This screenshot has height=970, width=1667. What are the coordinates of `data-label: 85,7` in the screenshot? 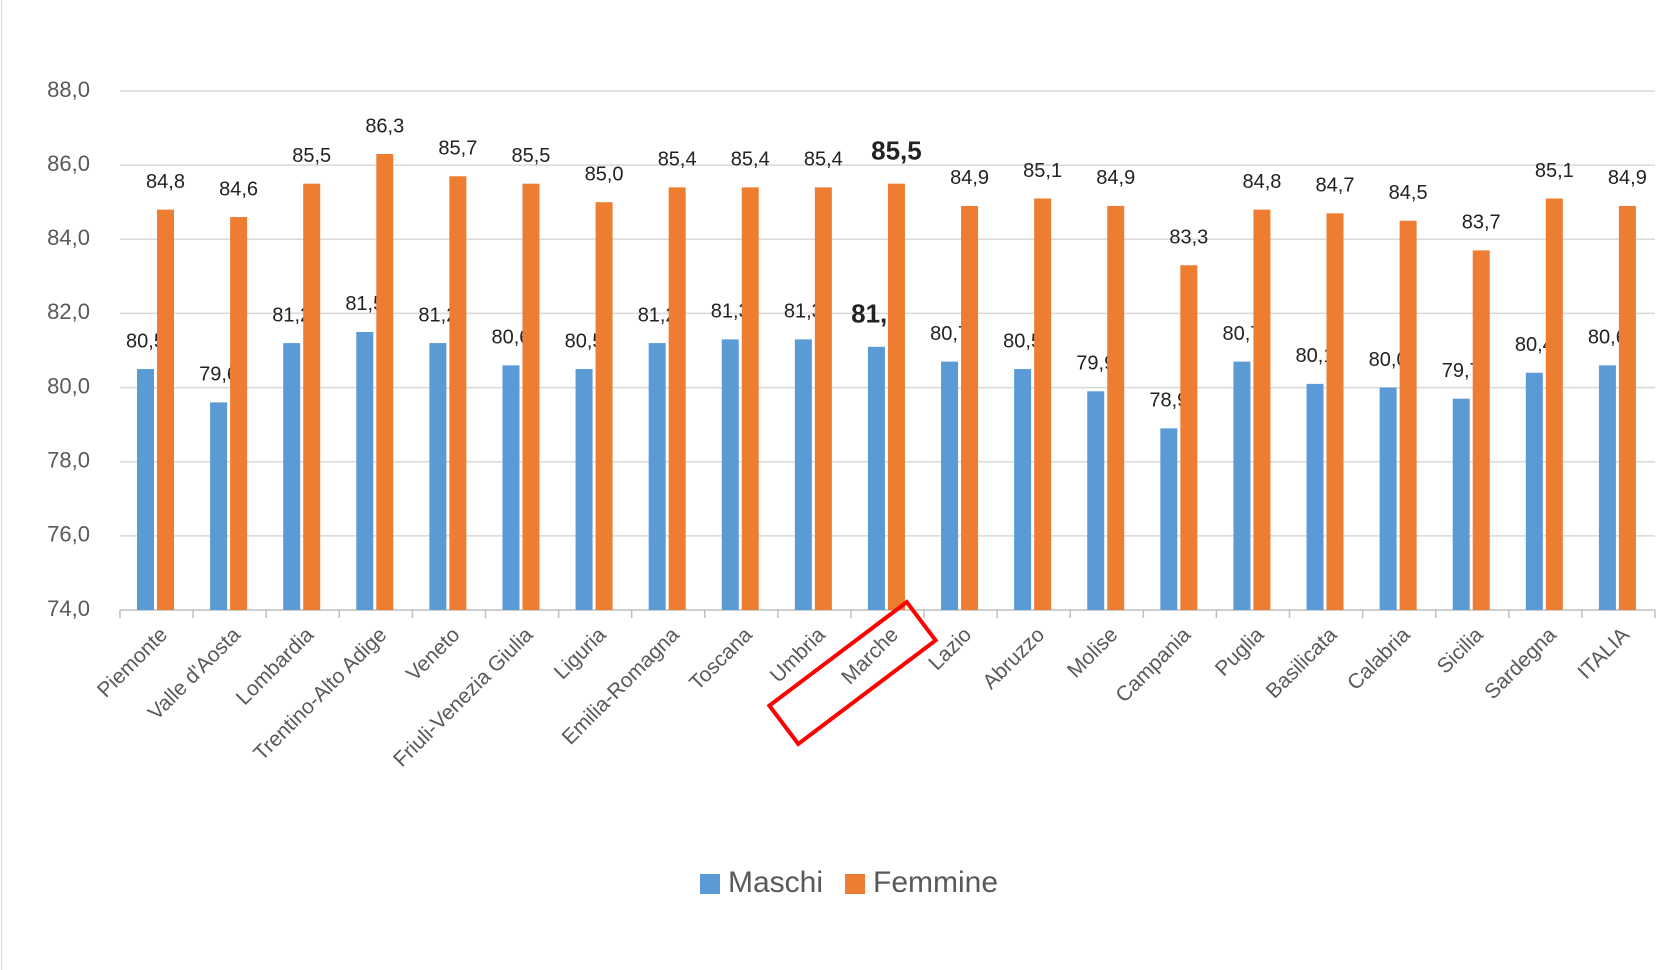 It's located at (457, 149).